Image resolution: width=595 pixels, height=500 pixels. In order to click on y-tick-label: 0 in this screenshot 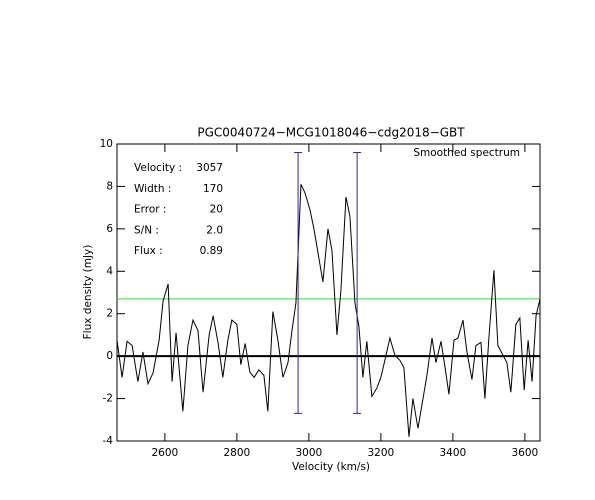, I will do `click(109, 356)`.